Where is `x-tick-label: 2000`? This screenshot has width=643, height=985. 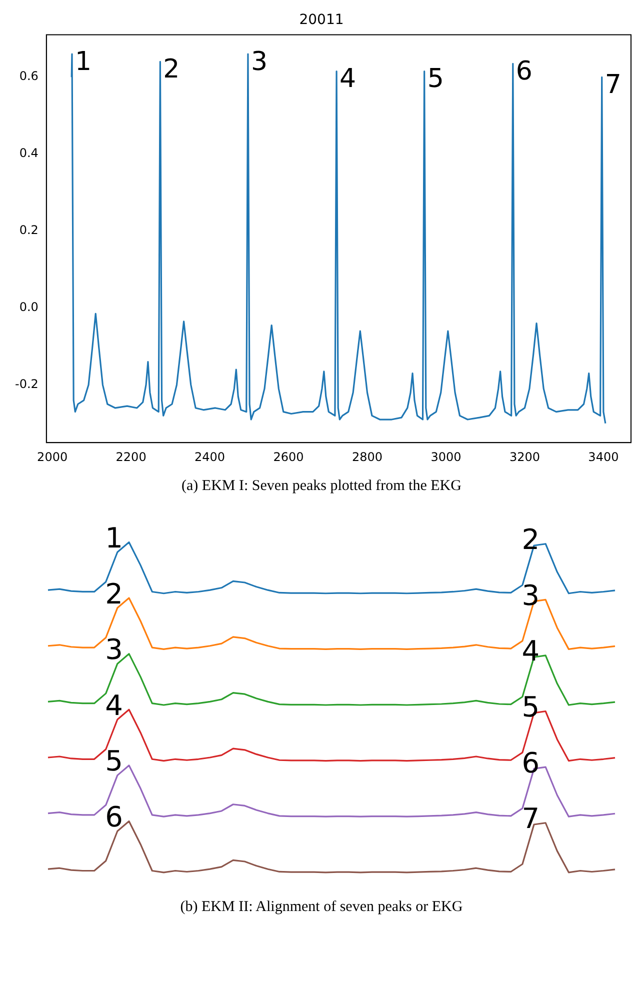 x-tick-label: 2000 is located at coordinates (52, 457).